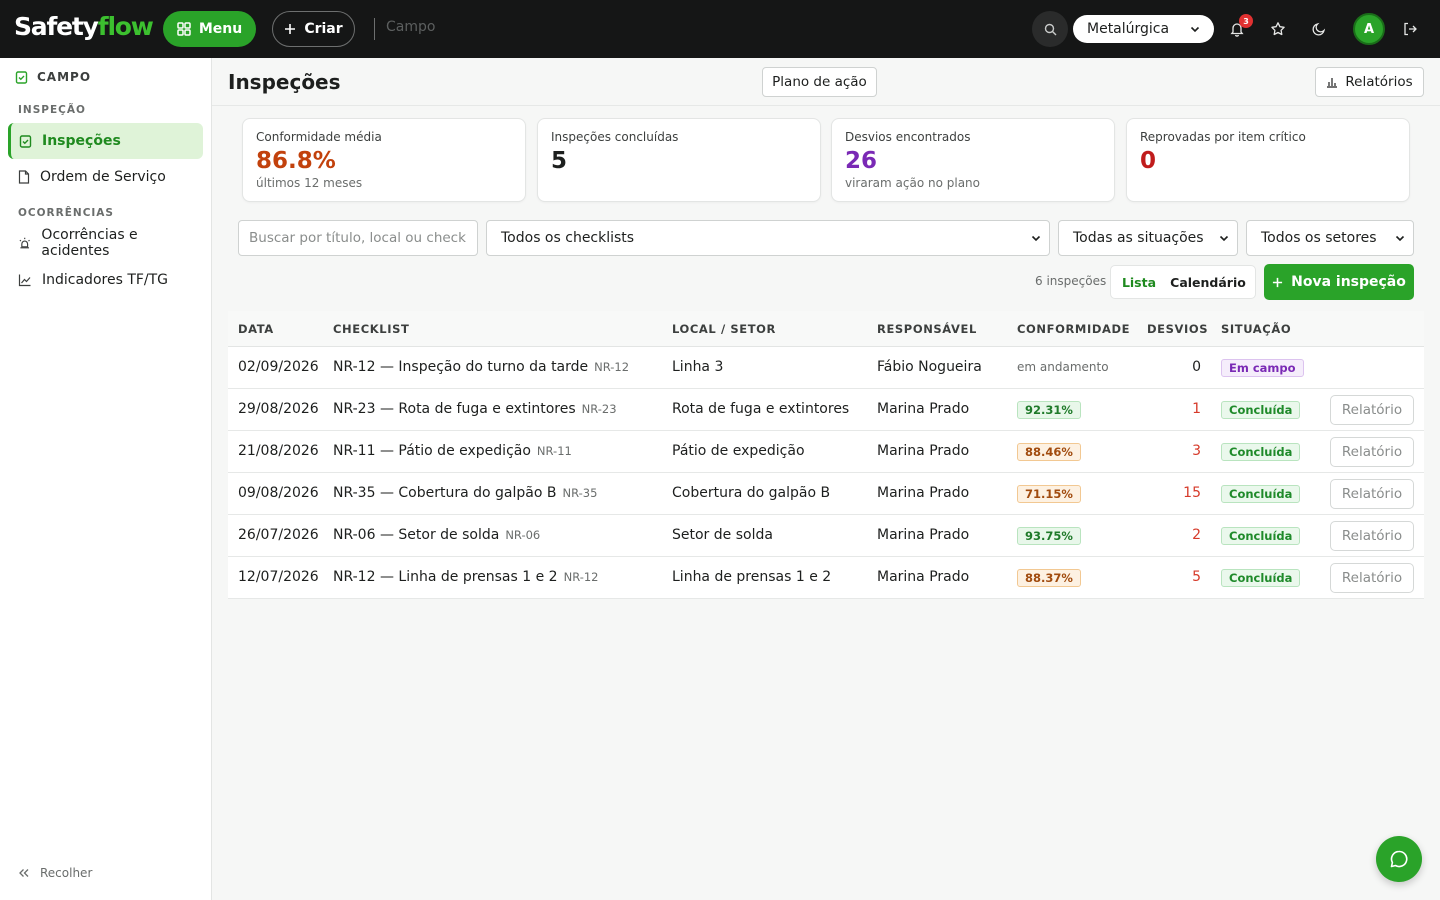  What do you see at coordinates (84, 28) in the screenshot?
I see `safetyflow-logo: Safety flow` at bounding box center [84, 28].